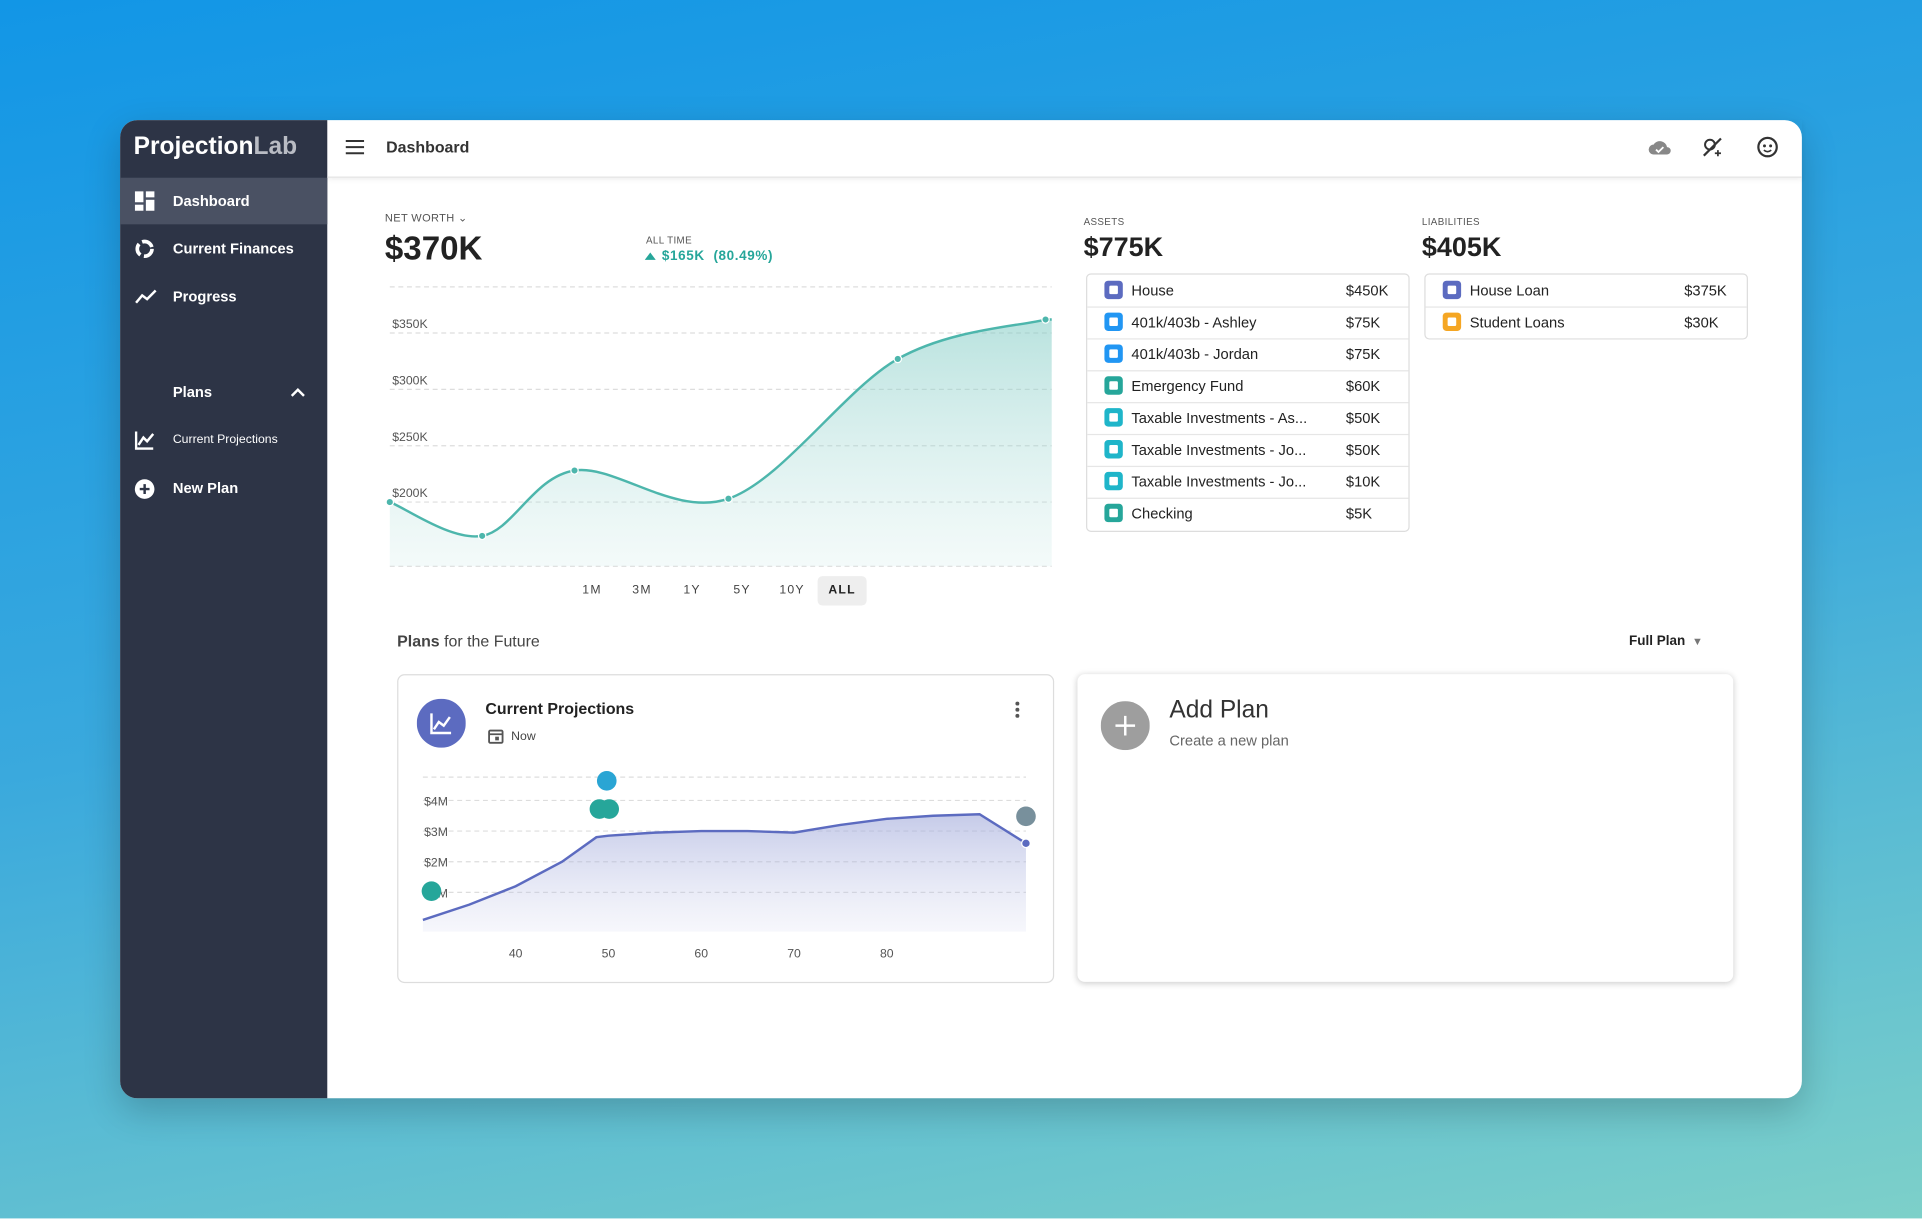 This screenshot has width=1922, height=1219. What do you see at coordinates (1248, 419) in the screenshot?
I see `table-row: Taxable Investments - As... $50K` at bounding box center [1248, 419].